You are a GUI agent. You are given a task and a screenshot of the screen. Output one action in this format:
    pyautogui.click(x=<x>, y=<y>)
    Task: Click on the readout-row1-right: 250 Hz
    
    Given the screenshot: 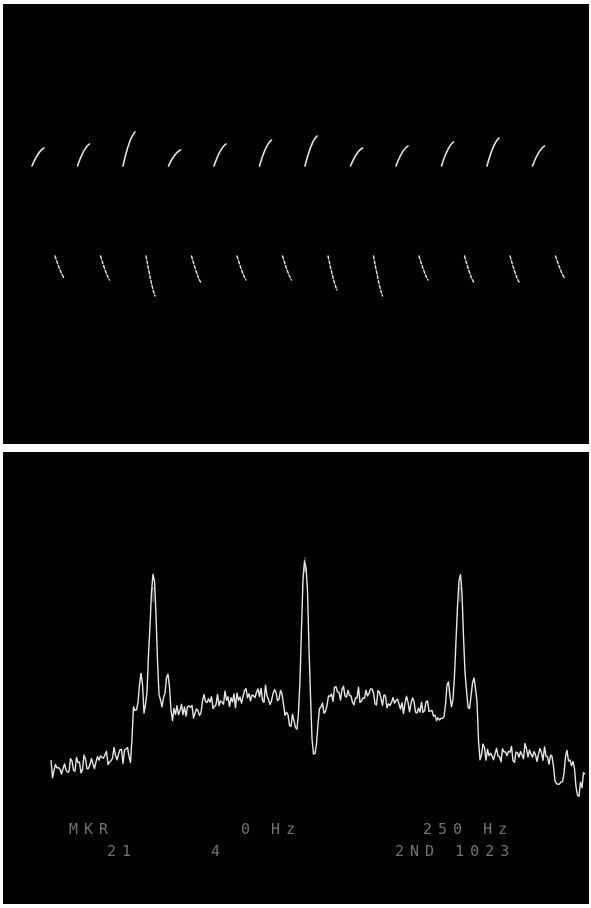 What is the action you would take?
    pyautogui.click(x=468, y=829)
    